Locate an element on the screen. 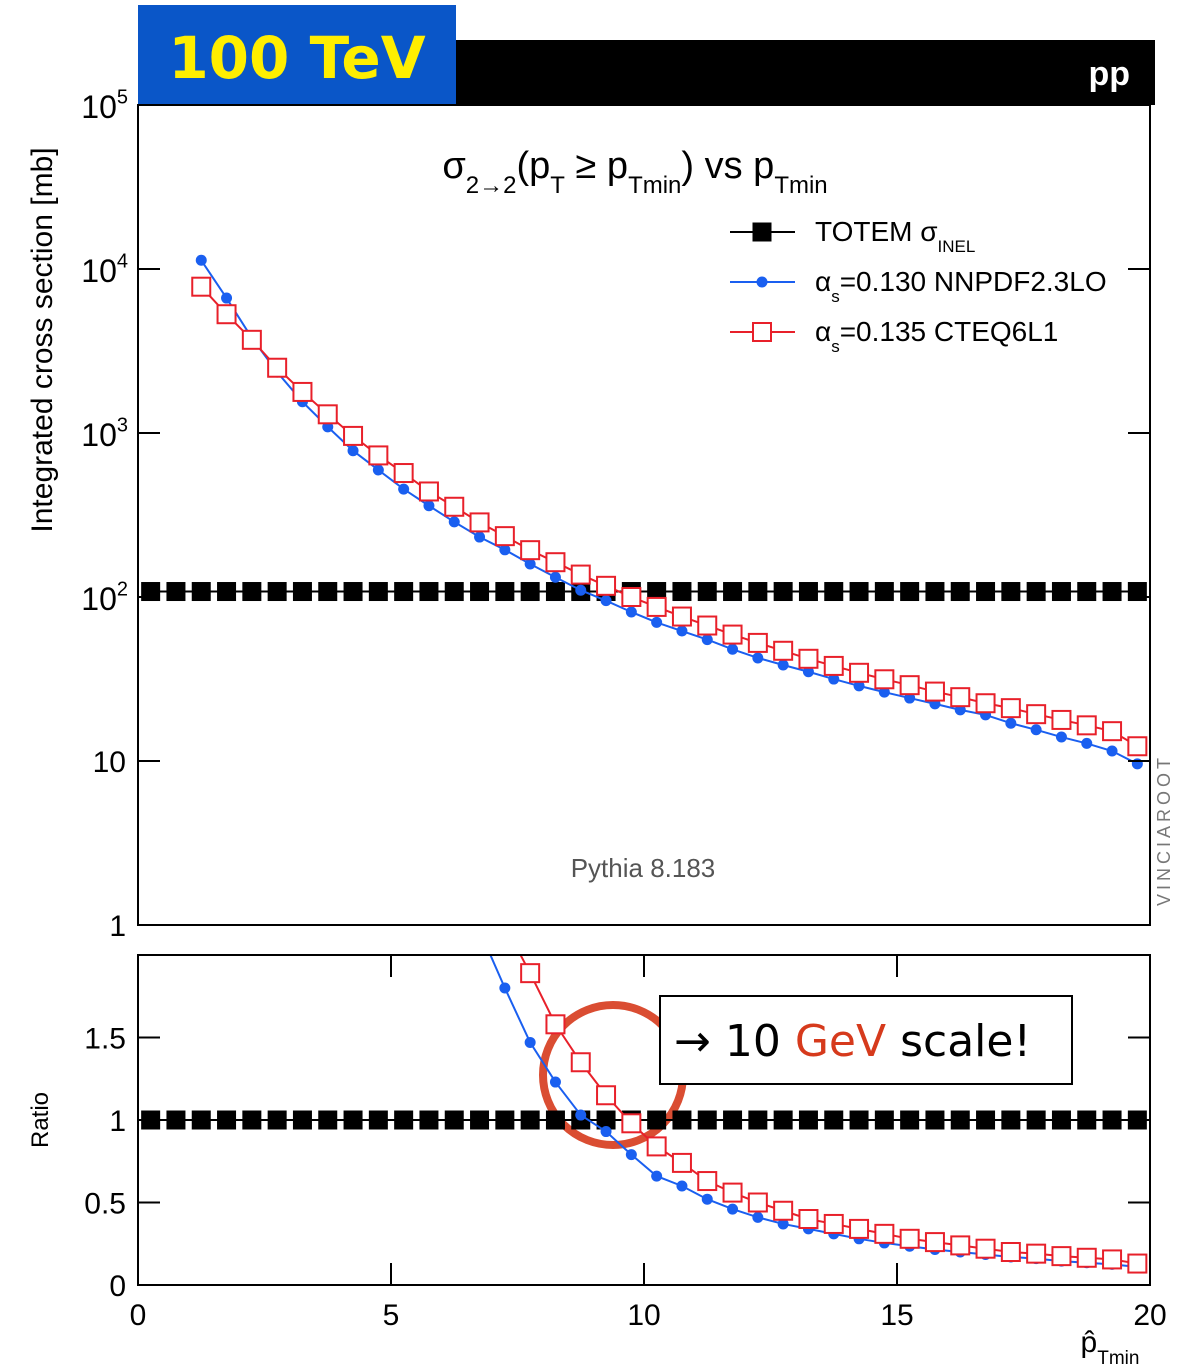 Image resolution: width=1192 pixels, height=1367 pixels. x-tick-label: 10 is located at coordinates (643, 1315).